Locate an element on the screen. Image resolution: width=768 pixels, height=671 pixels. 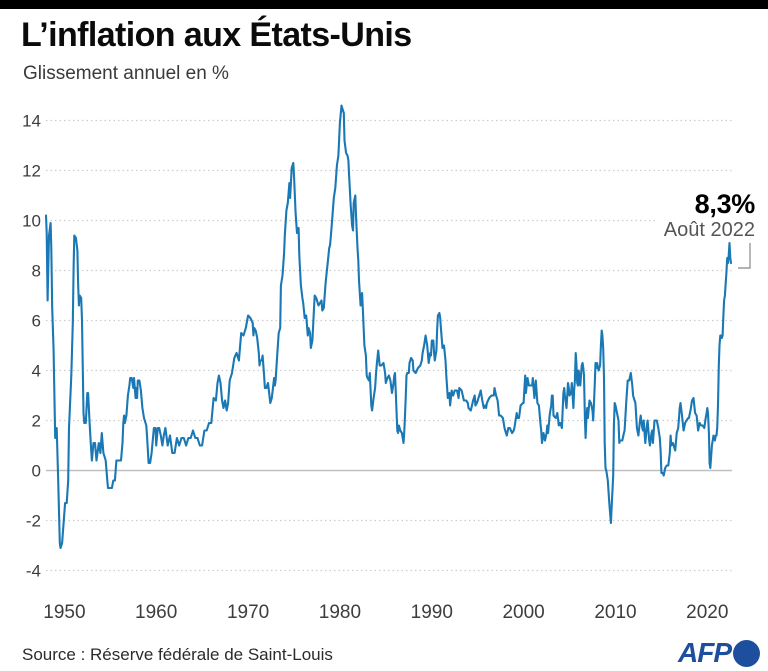
y-tick-label: -2 is located at coordinates (33, 521).